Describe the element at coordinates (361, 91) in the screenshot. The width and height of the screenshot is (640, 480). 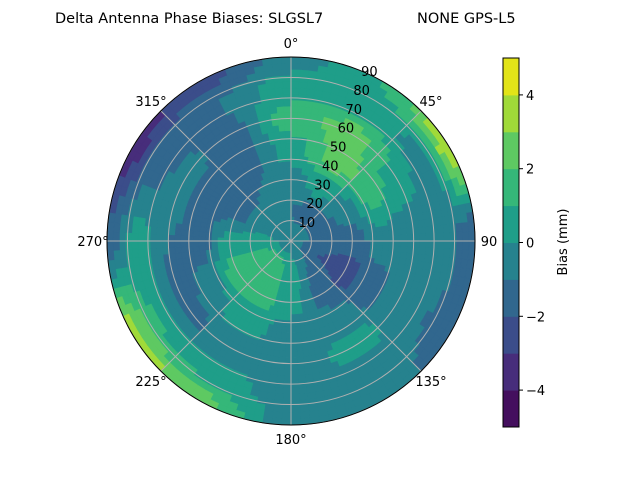
I see `radial-tick-label: 80` at that location.